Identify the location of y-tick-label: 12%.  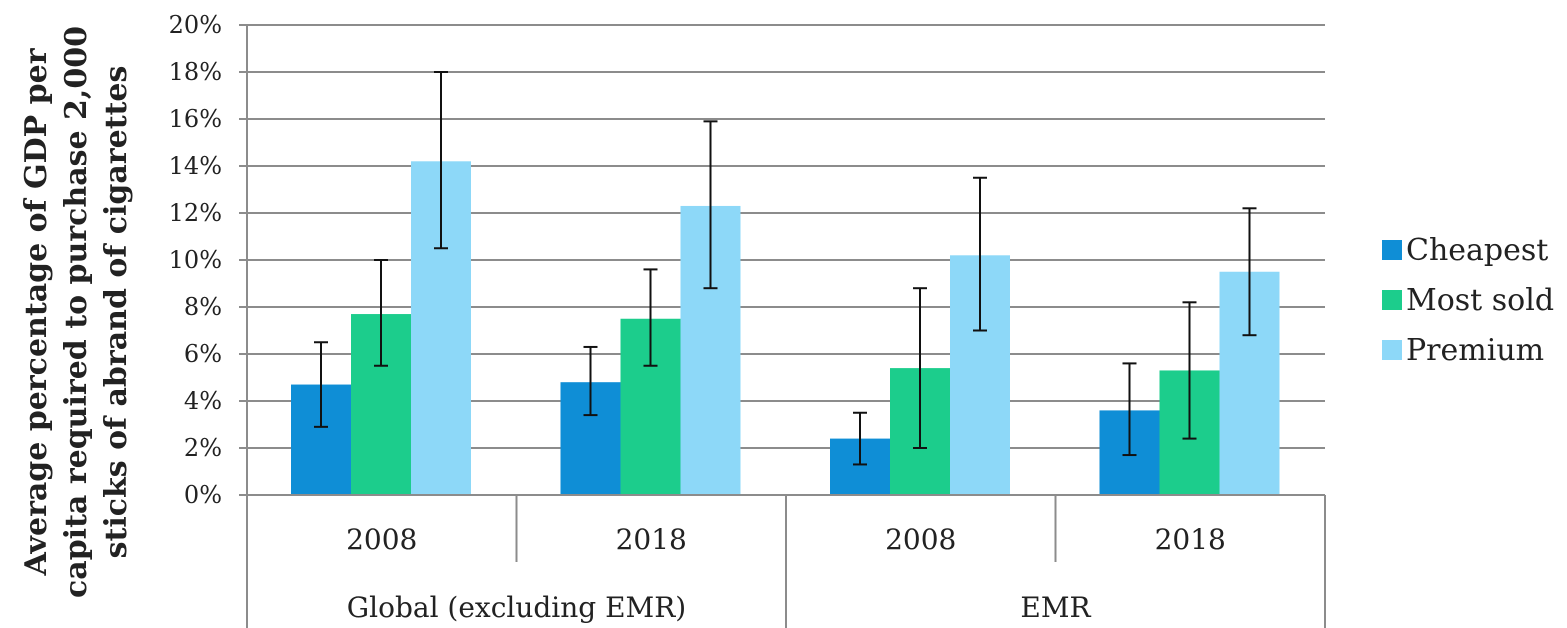
(195, 213).